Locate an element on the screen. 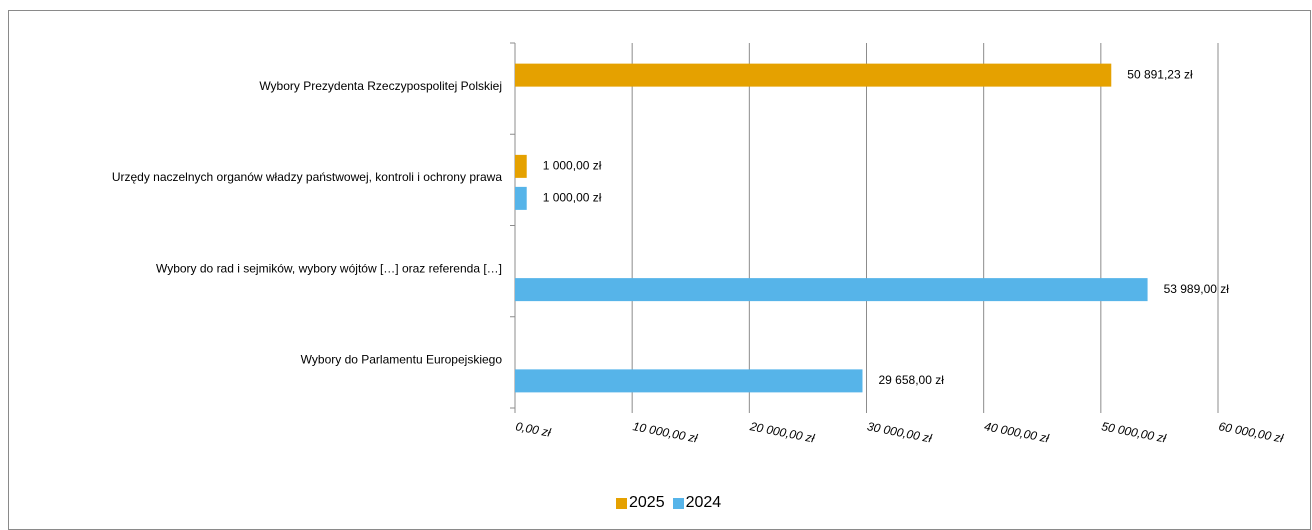 Image resolution: width=1312 pixels, height=530 pixels. category-label: Wybory do Parlamentu Europejskiego is located at coordinates (402, 360).